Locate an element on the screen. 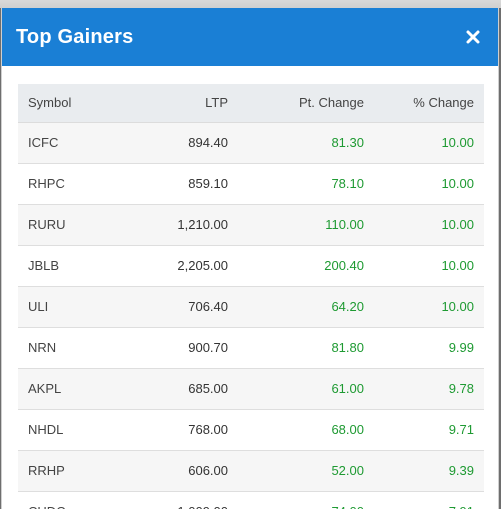 The height and width of the screenshot is (509, 501). row-pct-change: 9.71 is located at coordinates (425, 430).